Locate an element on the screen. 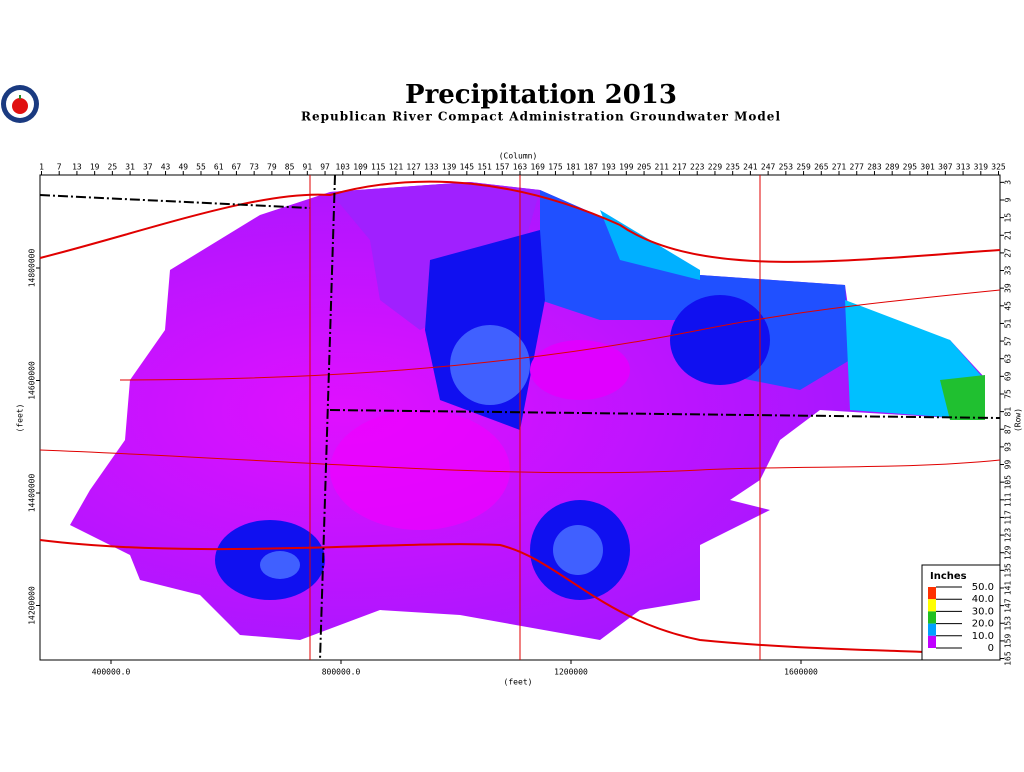 The height and width of the screenshot is (772, 1024). column-tick-label: 181 is located at coordinates (573, 167).